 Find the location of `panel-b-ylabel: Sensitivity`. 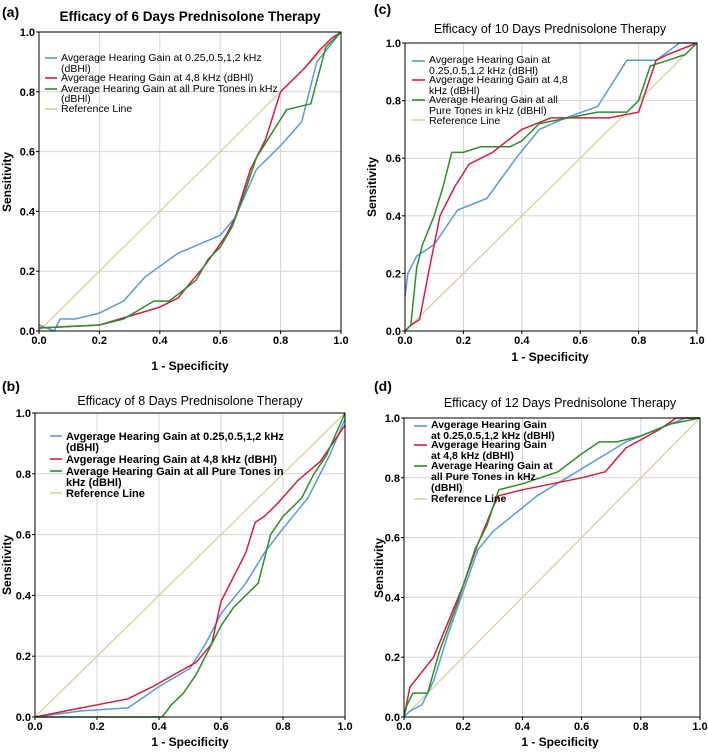

panel-b-ylabel: Sensitivity is located at coordinates (7, 565).